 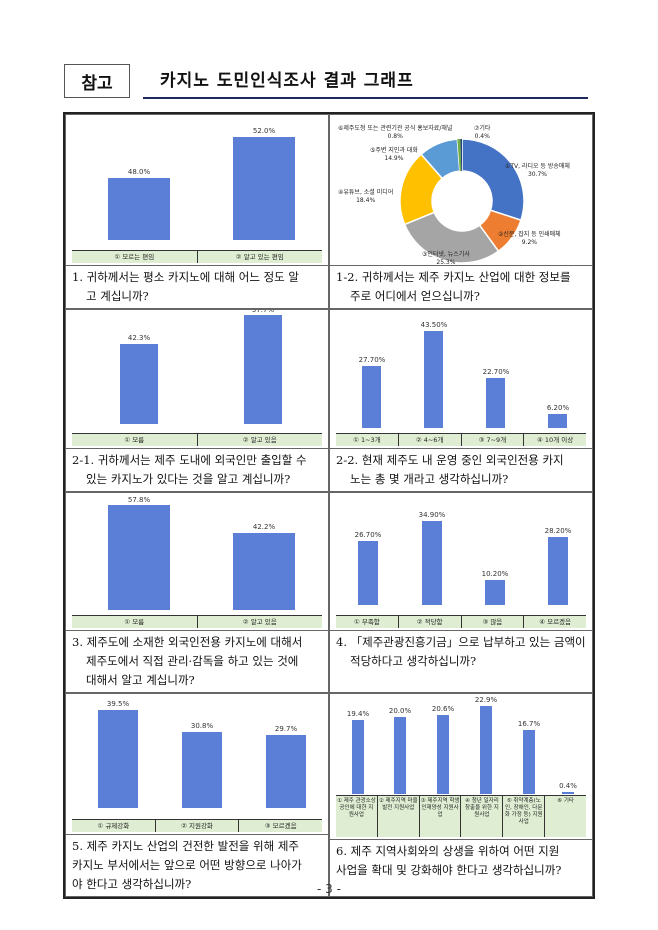 What do you see at coordinates (558, 531) in the screenshot?
I see `value-label: 28.20%` at bounding box center [558, 531].